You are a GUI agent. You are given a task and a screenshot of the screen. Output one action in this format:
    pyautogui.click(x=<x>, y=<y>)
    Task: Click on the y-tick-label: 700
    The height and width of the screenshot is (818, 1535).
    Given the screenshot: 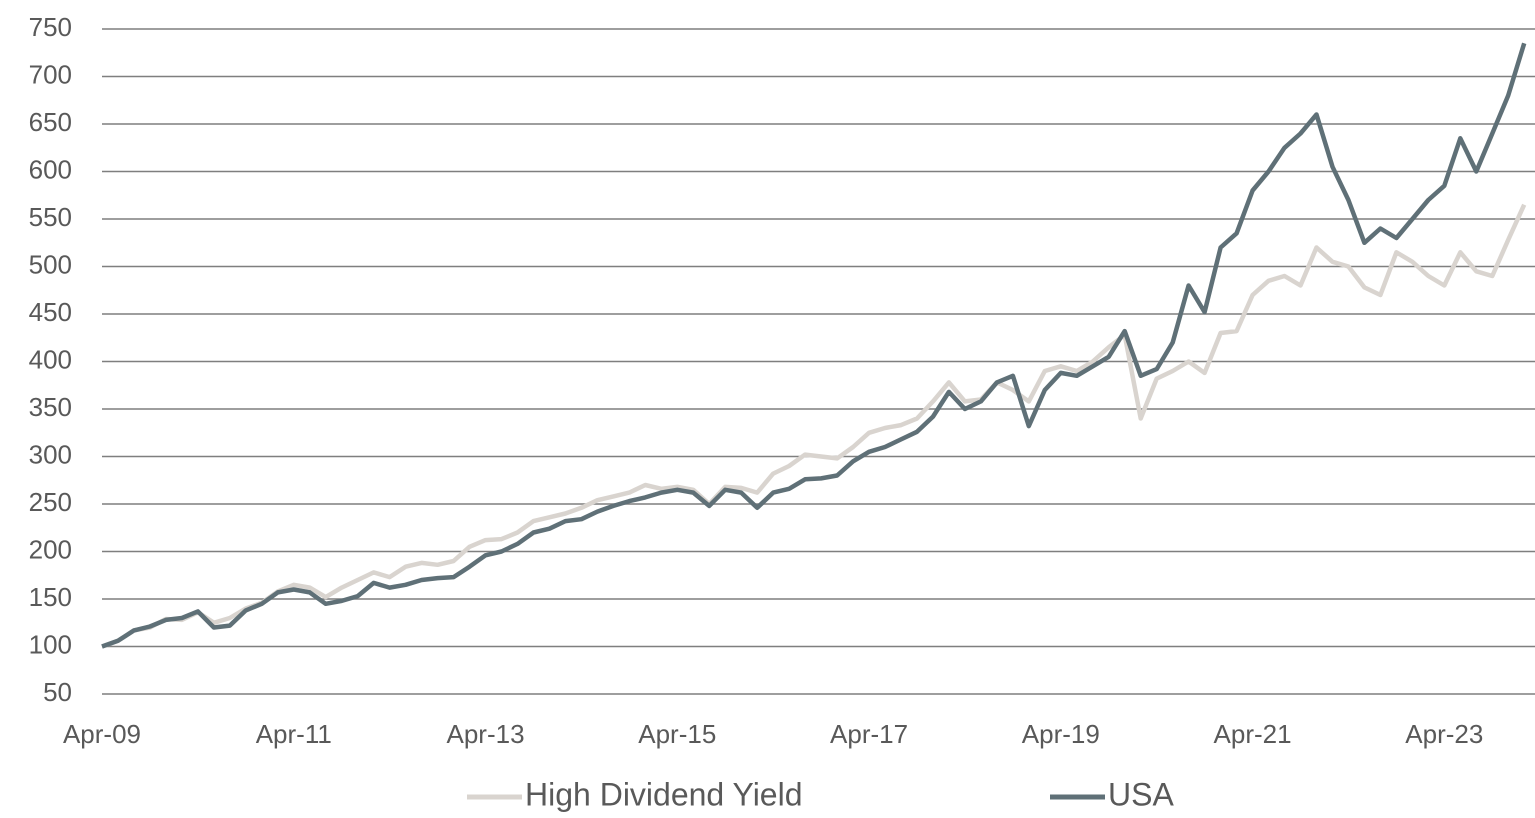 What is the action you would take?
    pyautogui.click(x=50, y=74)
    